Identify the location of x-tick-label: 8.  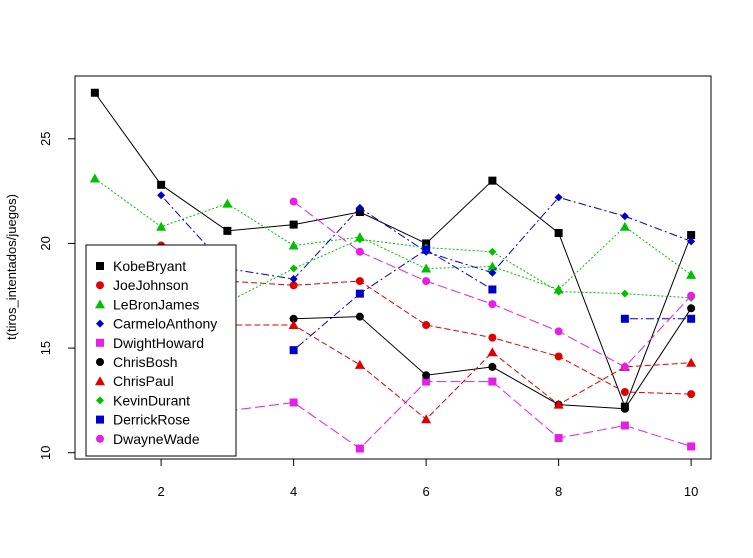
(558, 491).